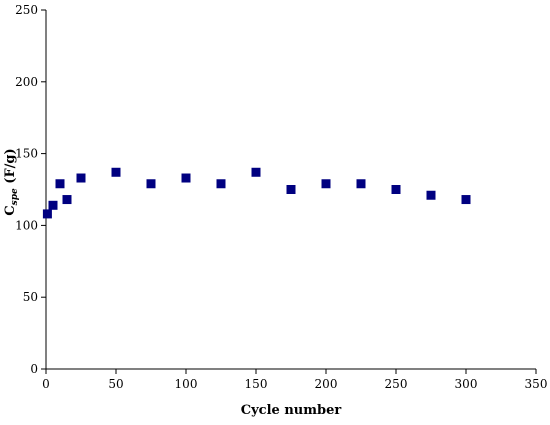 Image resolution: width=550 pixels, height=425 pixels. I want to click on x-tick-label: 350, so click(536, 384).